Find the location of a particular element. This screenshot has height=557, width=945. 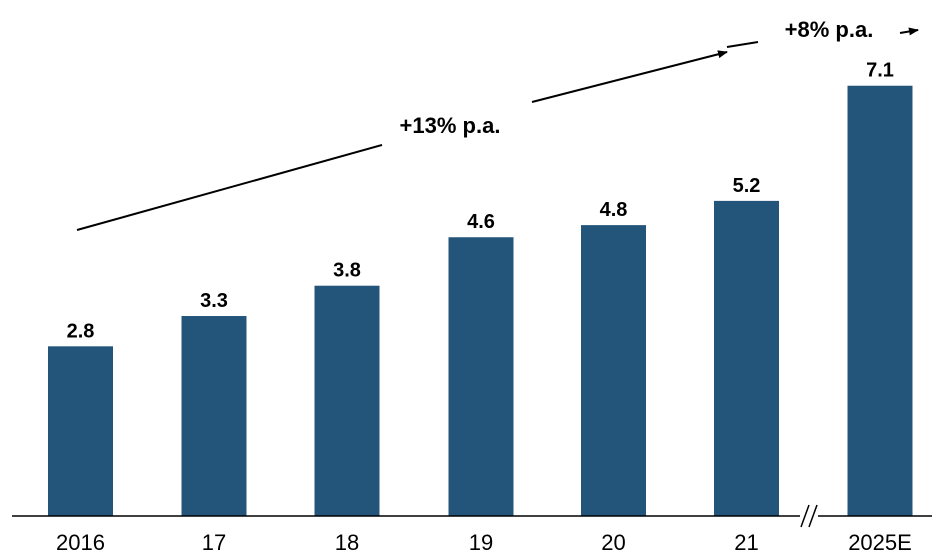

x-tick-label: 19 is located at coordinates (481, 542).